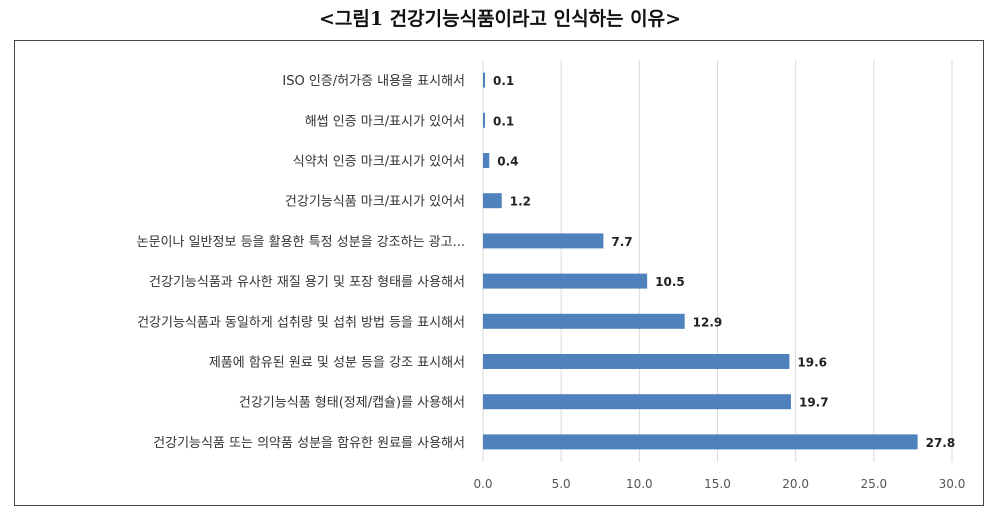  I want to click on data-label: 1.2, so click(520, 202).